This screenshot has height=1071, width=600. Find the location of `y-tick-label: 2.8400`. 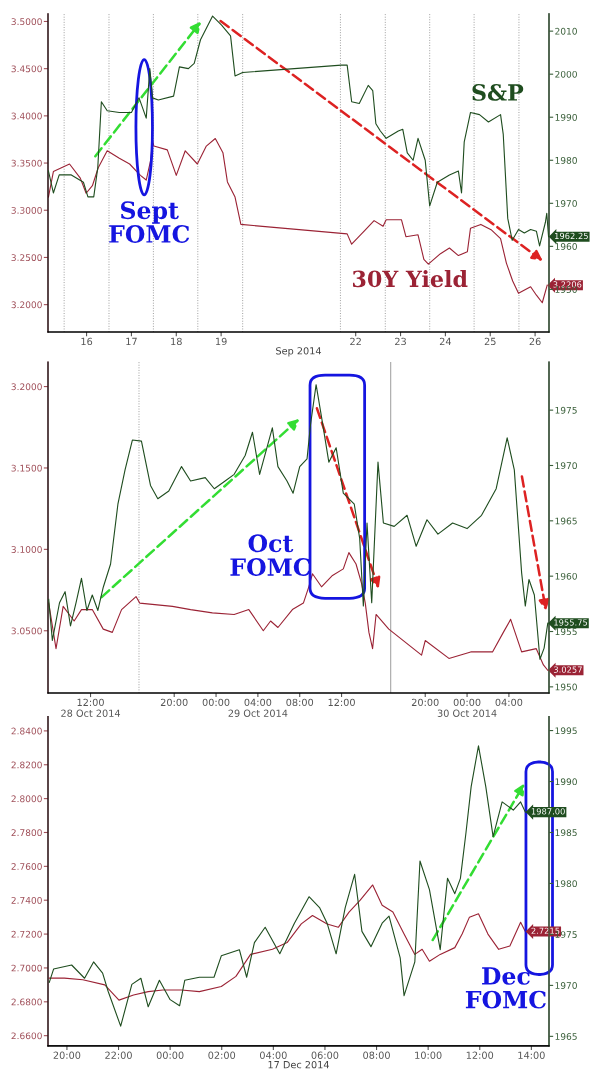

y-tick-label: 2.8400 is located at coordinates (26, 731).